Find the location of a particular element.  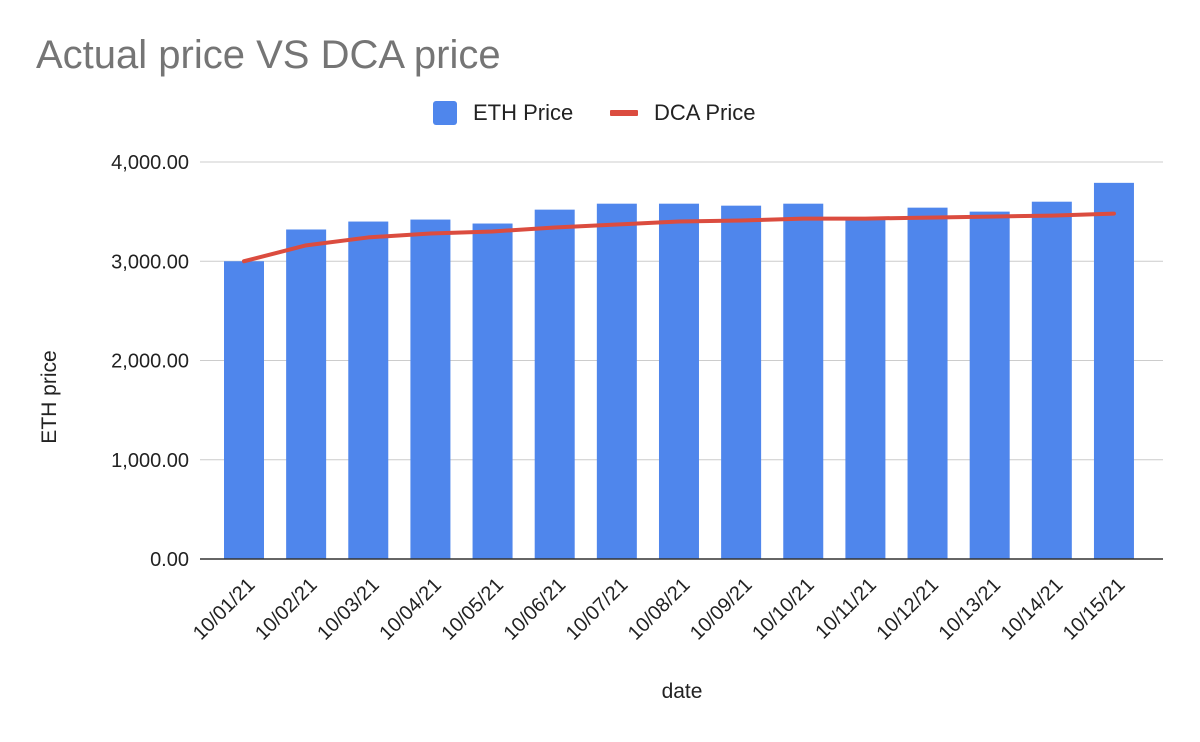

x-axis-title: date is located at coordinates (682, 691).